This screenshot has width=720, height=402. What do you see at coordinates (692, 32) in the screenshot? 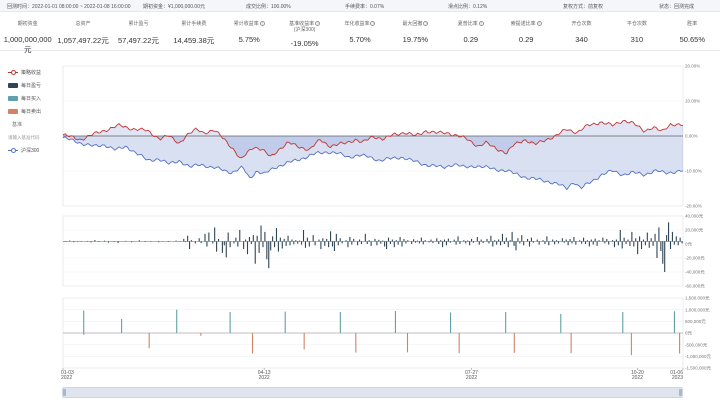
I see `stat-12: 胜率 50.65%` at bounding box center [692, 32].